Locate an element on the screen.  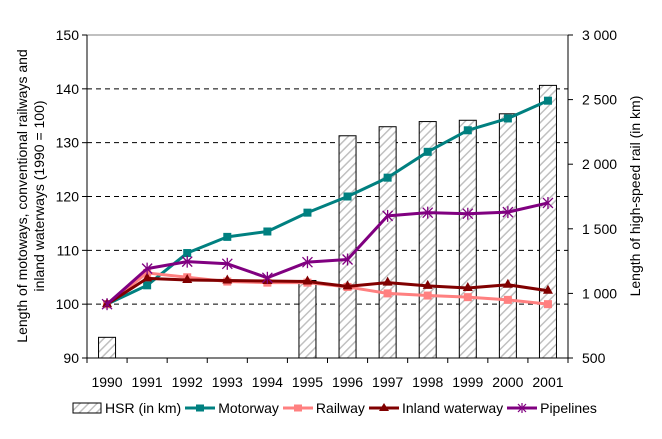
y2-tick-label: 3 000 is located at coordinates (599, 35).